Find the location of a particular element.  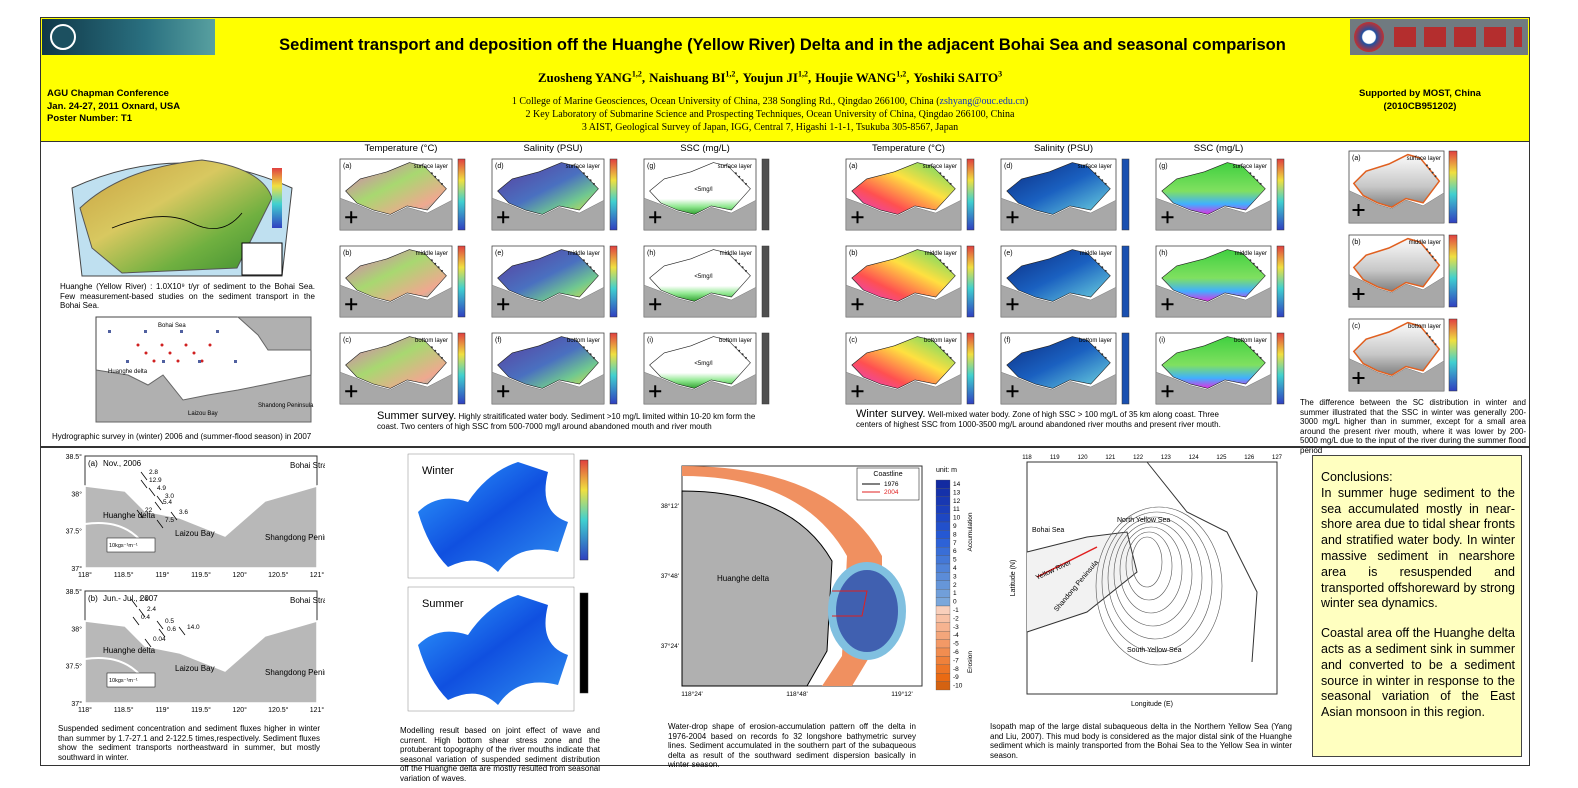

logo-emblem is located at coordinates (63, 37).